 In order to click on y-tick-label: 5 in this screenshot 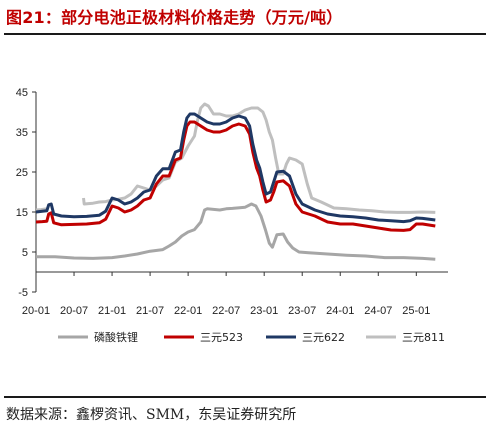, I will do `click(25, 253)`.